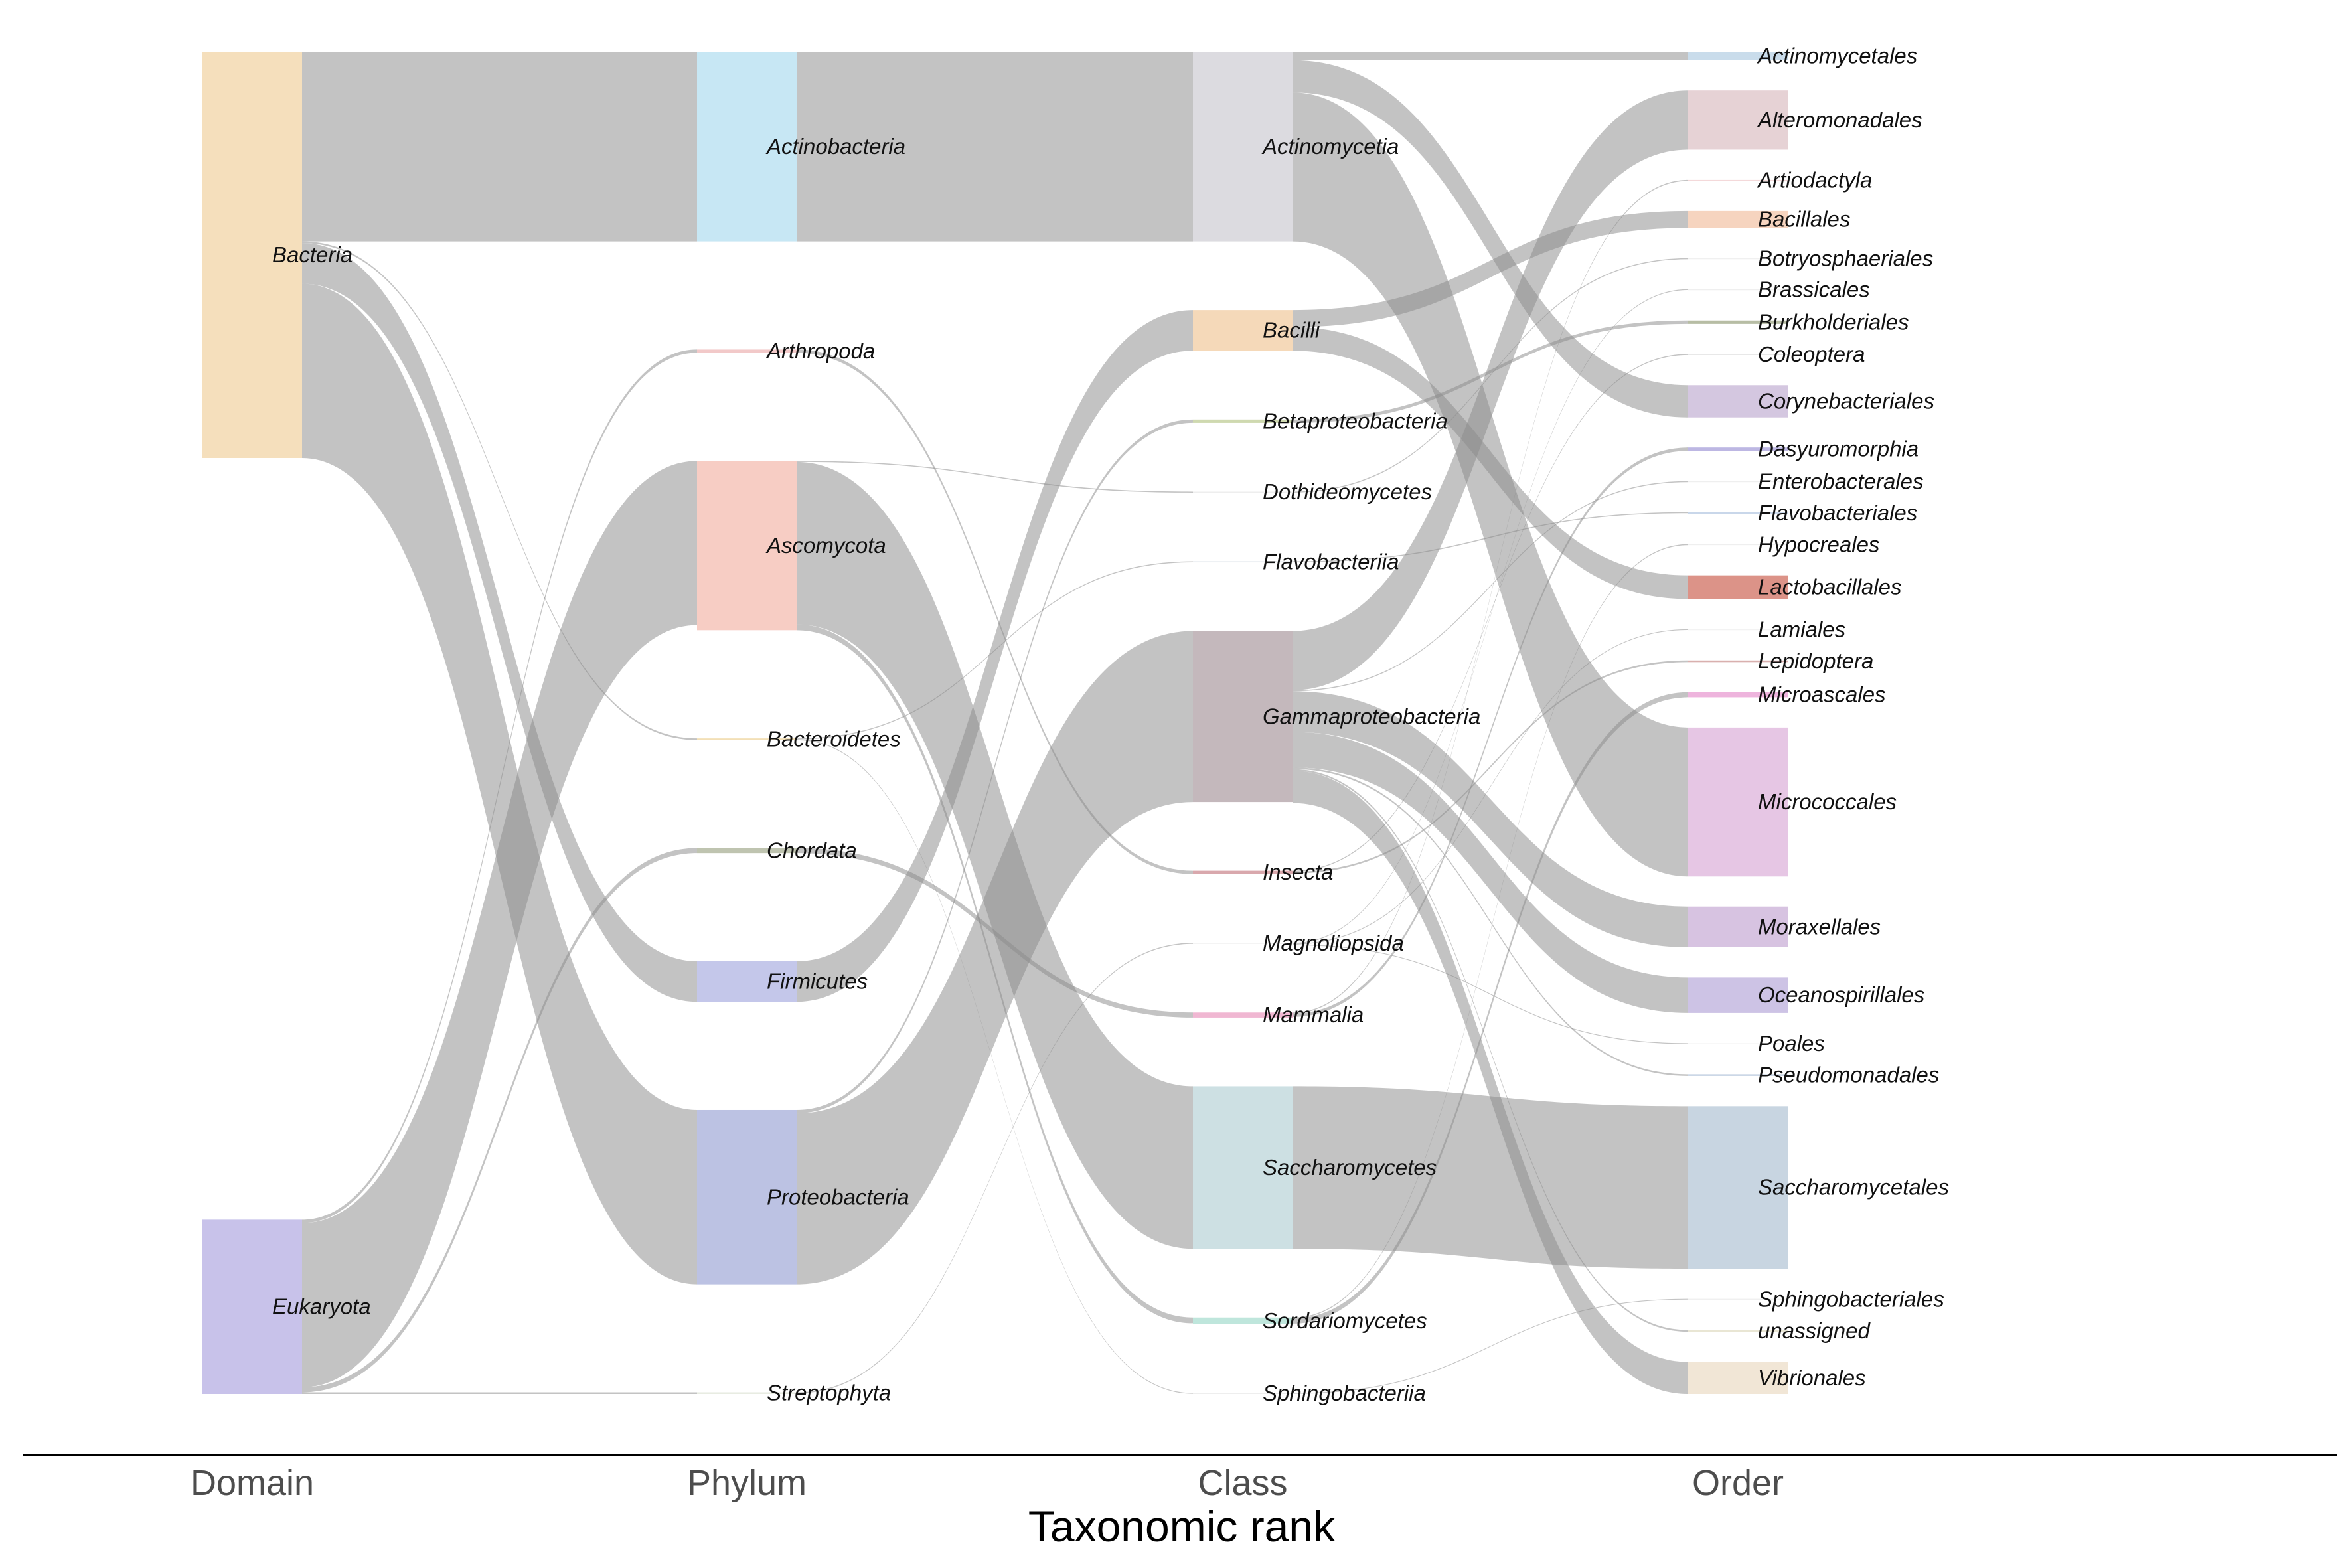 This screenshot has height=1568, width=2352. What do you see at coordinates (1738, 630) in the screenshot?
I see `node-lamiales` at bounding box center [1738, 630].